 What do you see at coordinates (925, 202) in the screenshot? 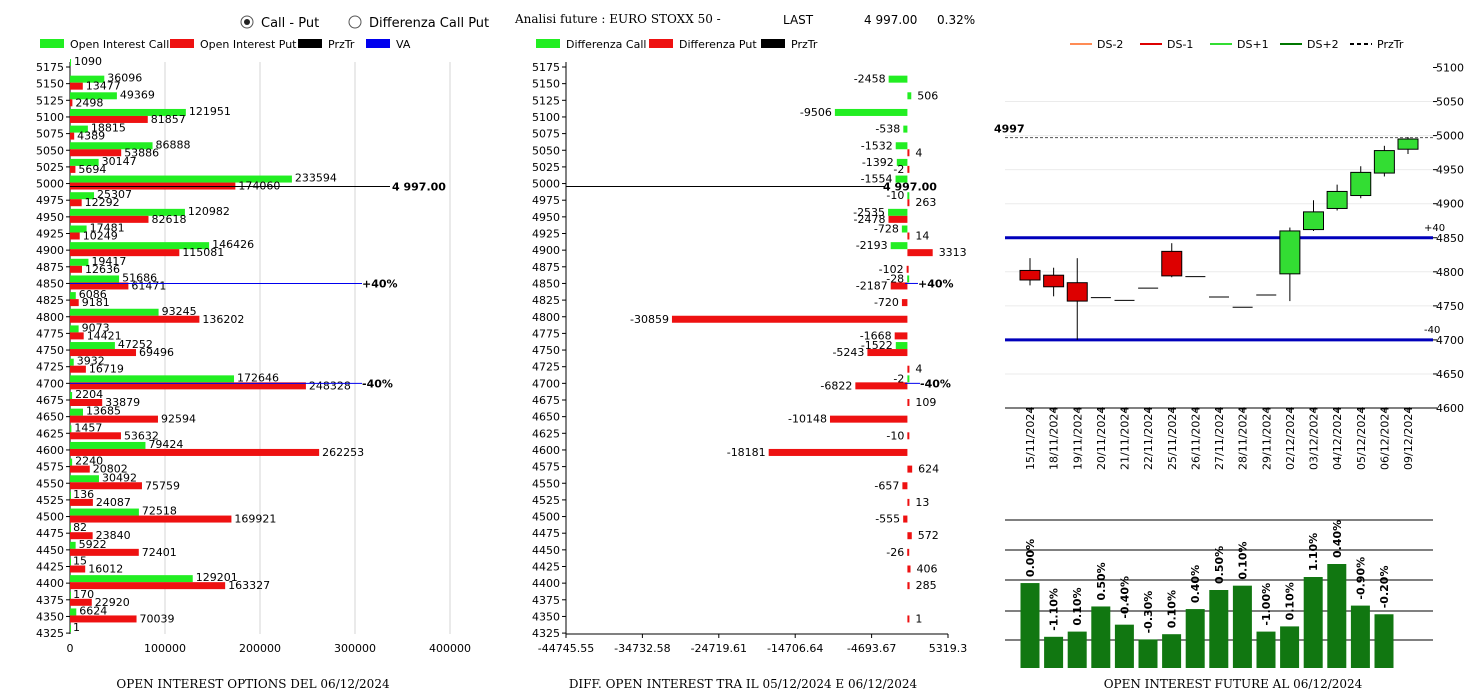
I see `diff-put-bar-label: 263` at bounding box center [925, 202].